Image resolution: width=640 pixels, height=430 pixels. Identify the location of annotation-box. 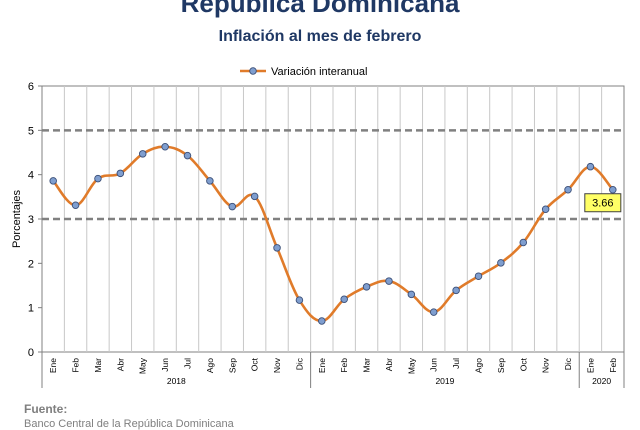
(603, 203).